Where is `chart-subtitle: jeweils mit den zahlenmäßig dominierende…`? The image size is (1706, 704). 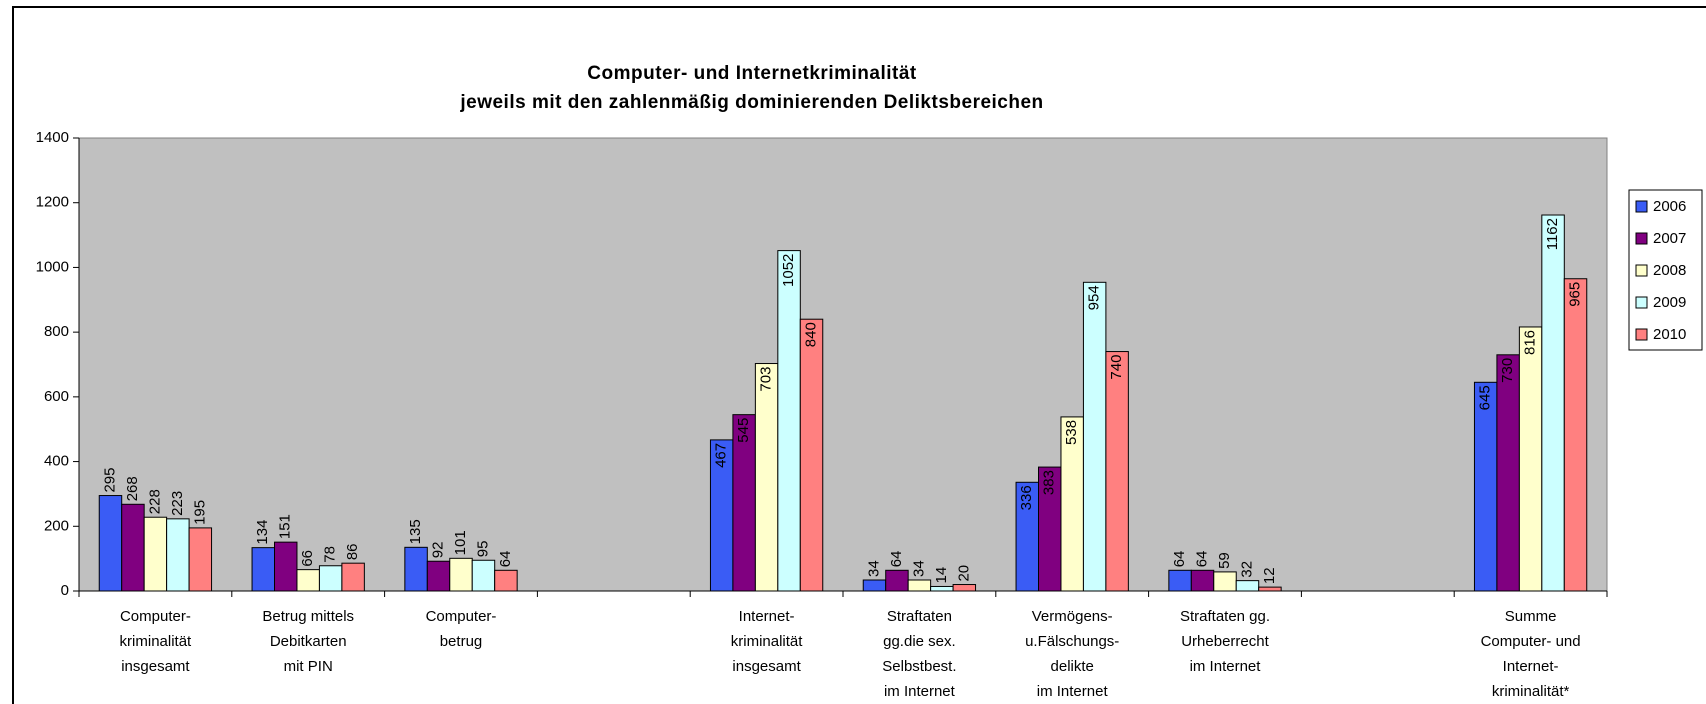
chart-subtitle: jeweils mit den zahlenmäßig dominierende… is located at coordinates (751, 102).